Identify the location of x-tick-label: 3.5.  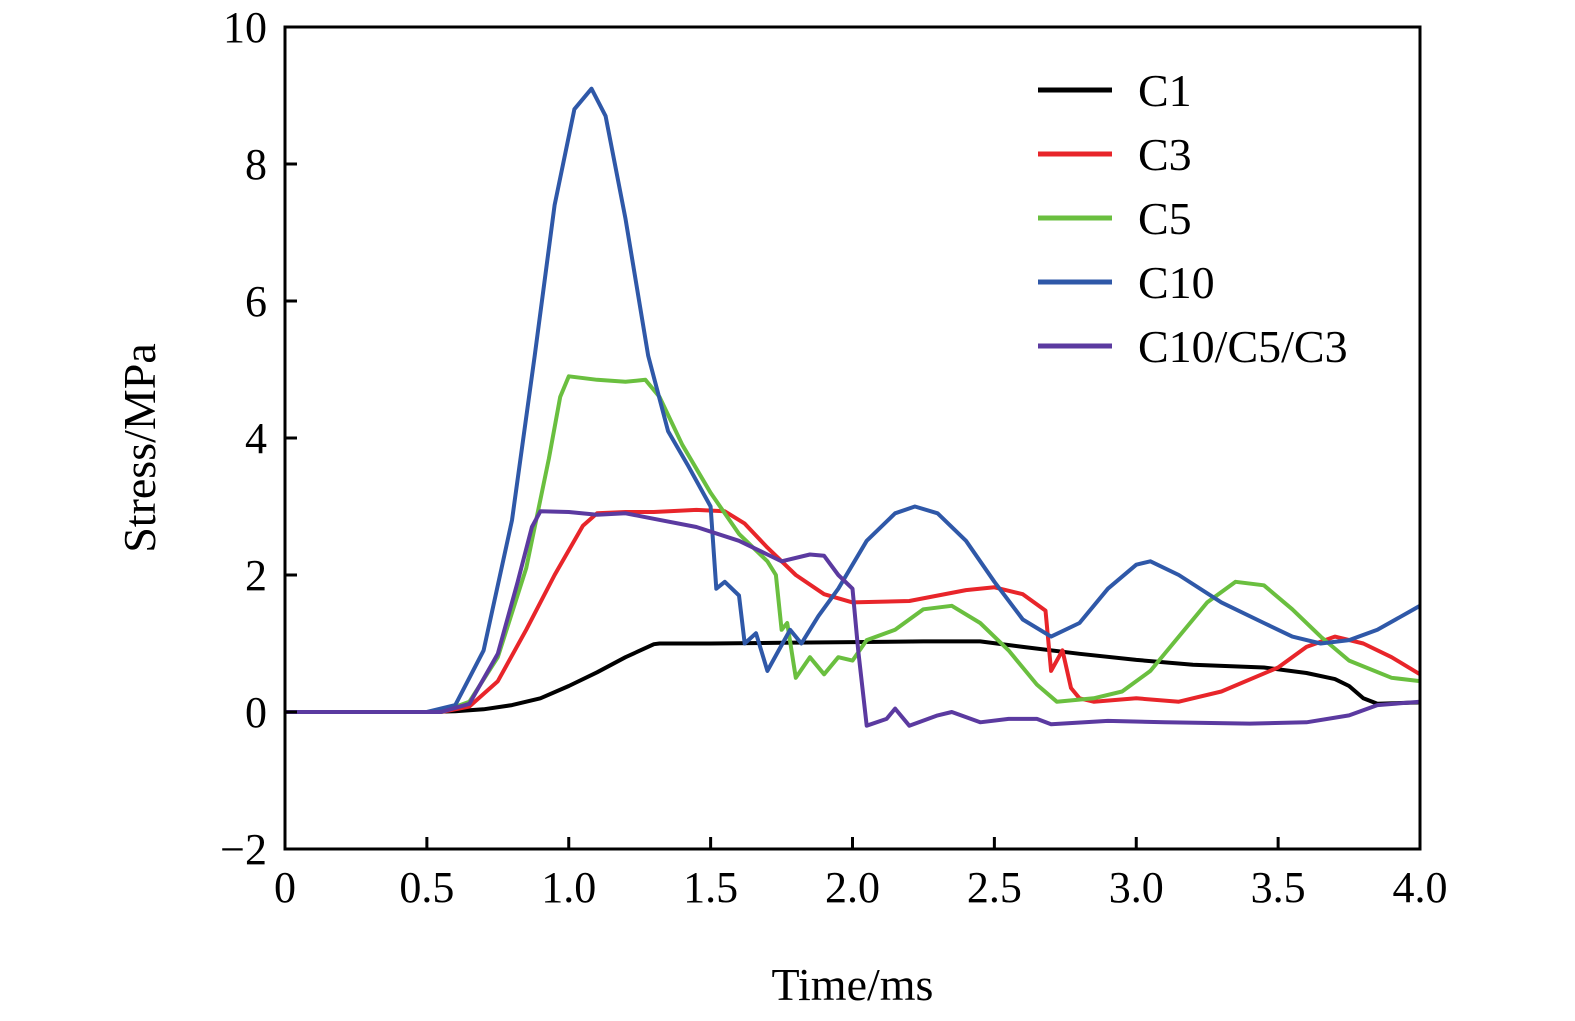
(1278, 887).